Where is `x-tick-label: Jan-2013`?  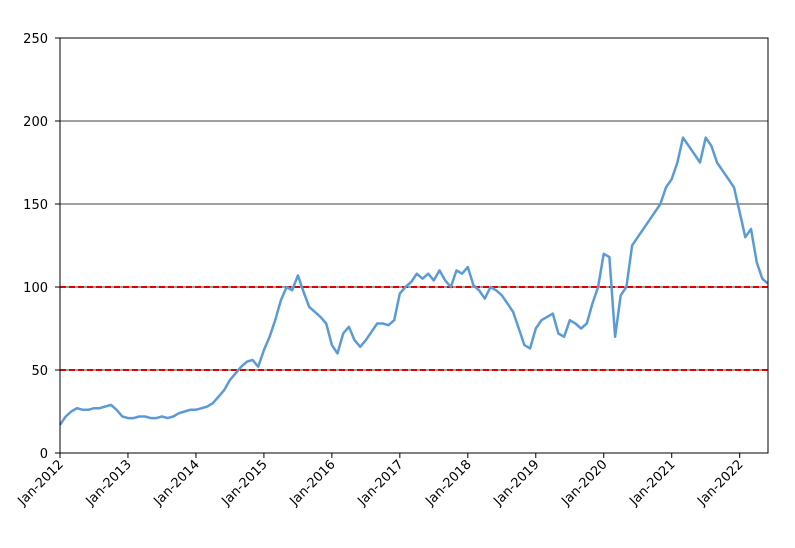
x-tick-label: Jan-2013 is located at coordinates (109, 483).